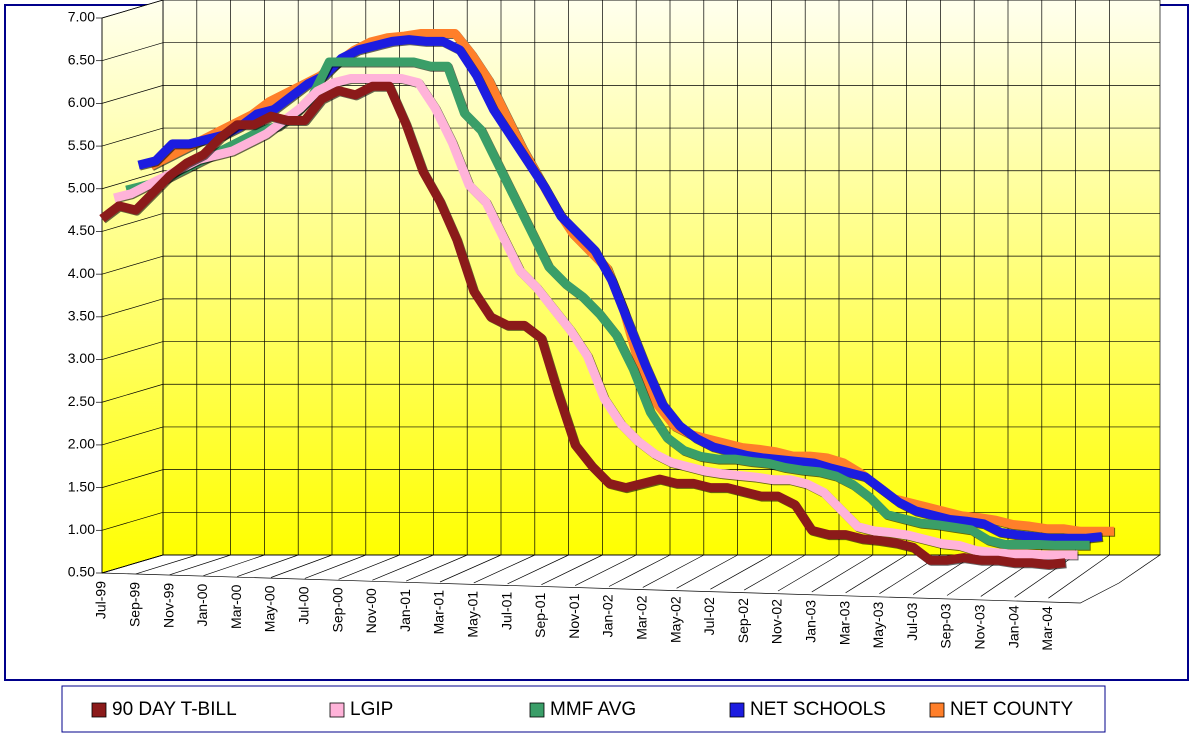 This screenshot has height=735, width=1193. I want to click on legend-label: LGIP, so click(371, 709).